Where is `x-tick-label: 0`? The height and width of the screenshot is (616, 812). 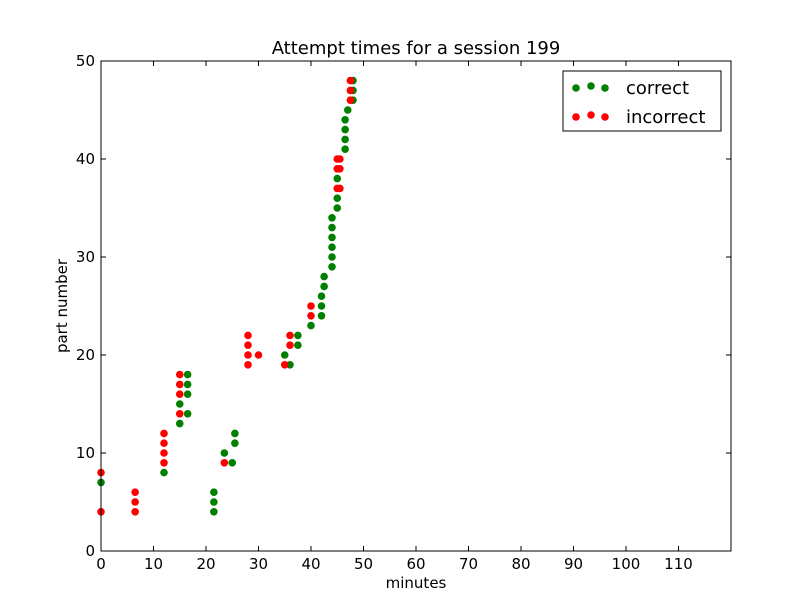
x-tick-label: 0 is located at coordinates (101, 564).